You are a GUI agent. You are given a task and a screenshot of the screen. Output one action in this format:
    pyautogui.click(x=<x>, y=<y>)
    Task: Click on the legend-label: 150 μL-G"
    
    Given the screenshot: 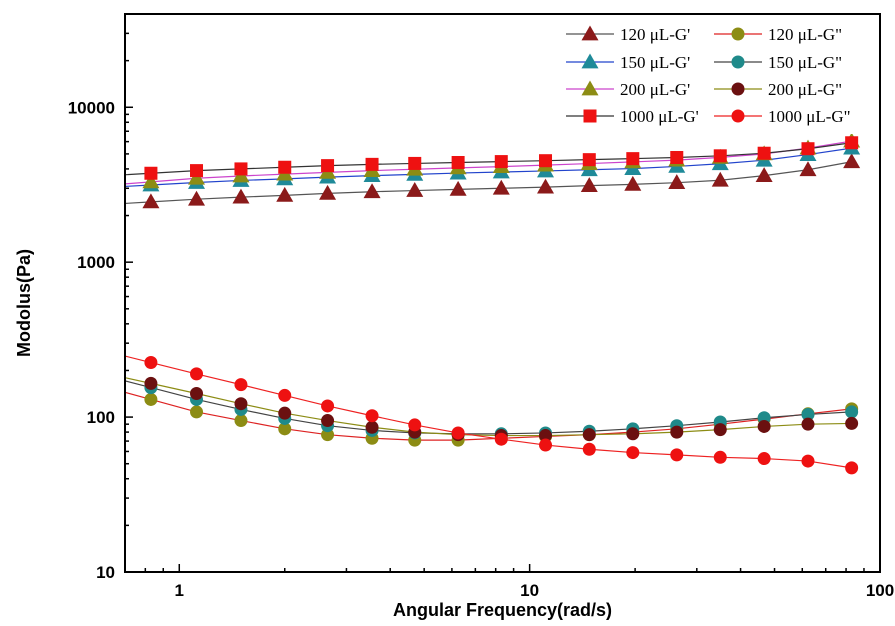 What is the action you would take?
    pyautogui.click(x=805, y=62)
    